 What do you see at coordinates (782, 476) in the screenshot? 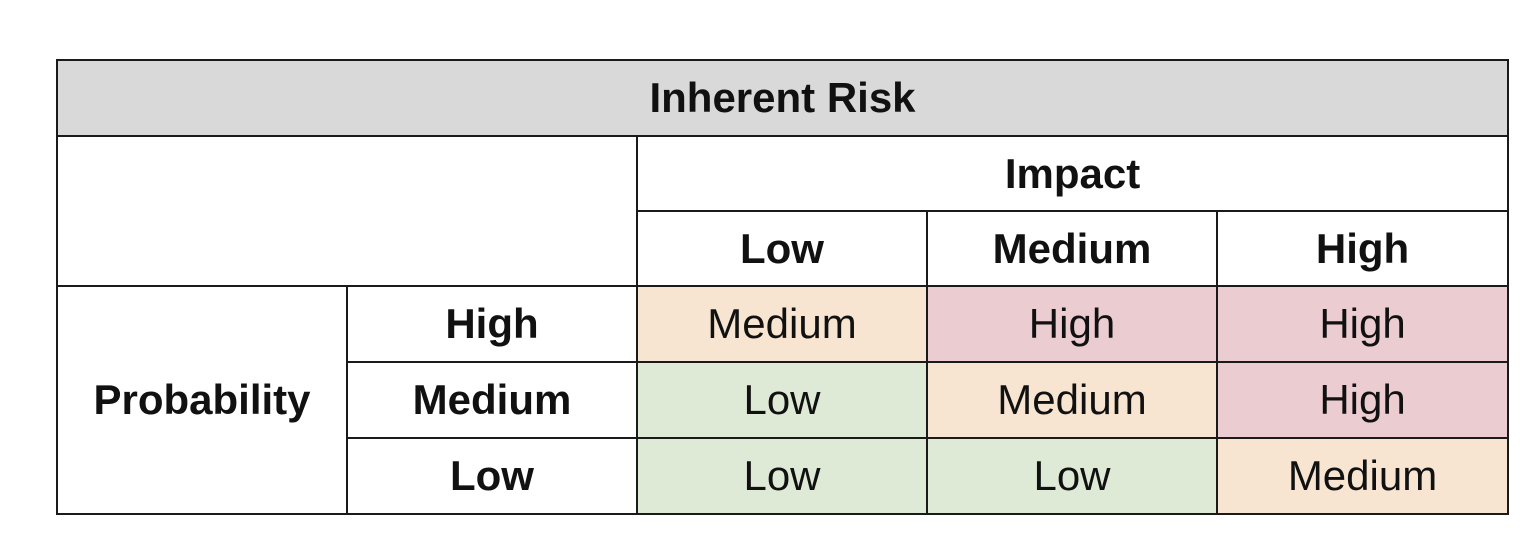
I see `risk-cell-low-low: Low` at bounding box center [782, 476].